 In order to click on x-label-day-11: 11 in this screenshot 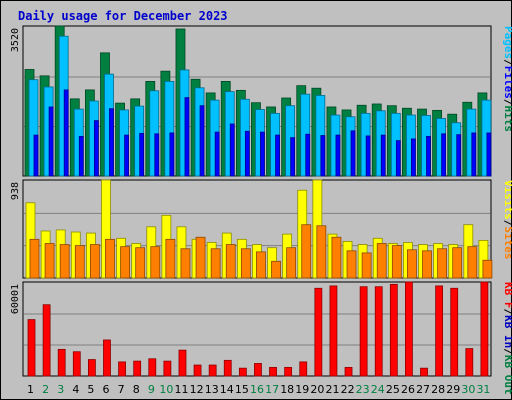, I will do `click(182, 389)`.